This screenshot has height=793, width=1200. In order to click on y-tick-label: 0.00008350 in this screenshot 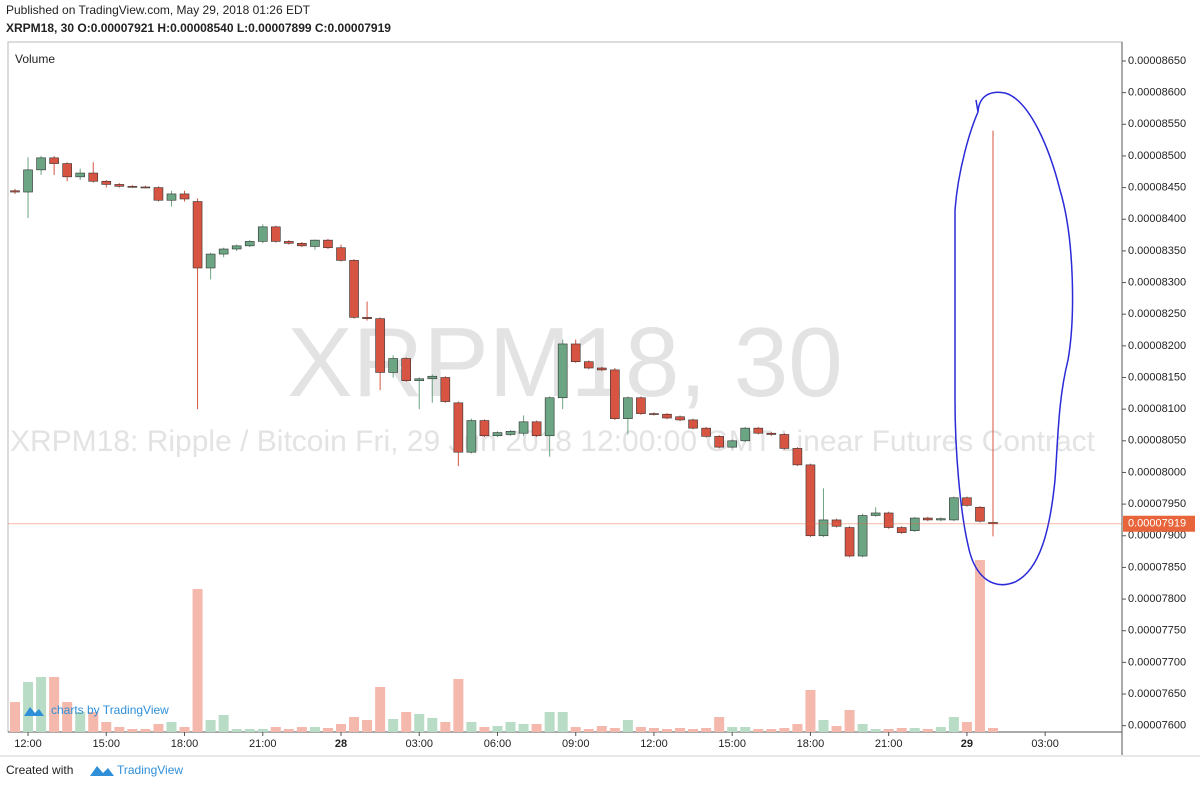, I will do `click(1157, 251)`.